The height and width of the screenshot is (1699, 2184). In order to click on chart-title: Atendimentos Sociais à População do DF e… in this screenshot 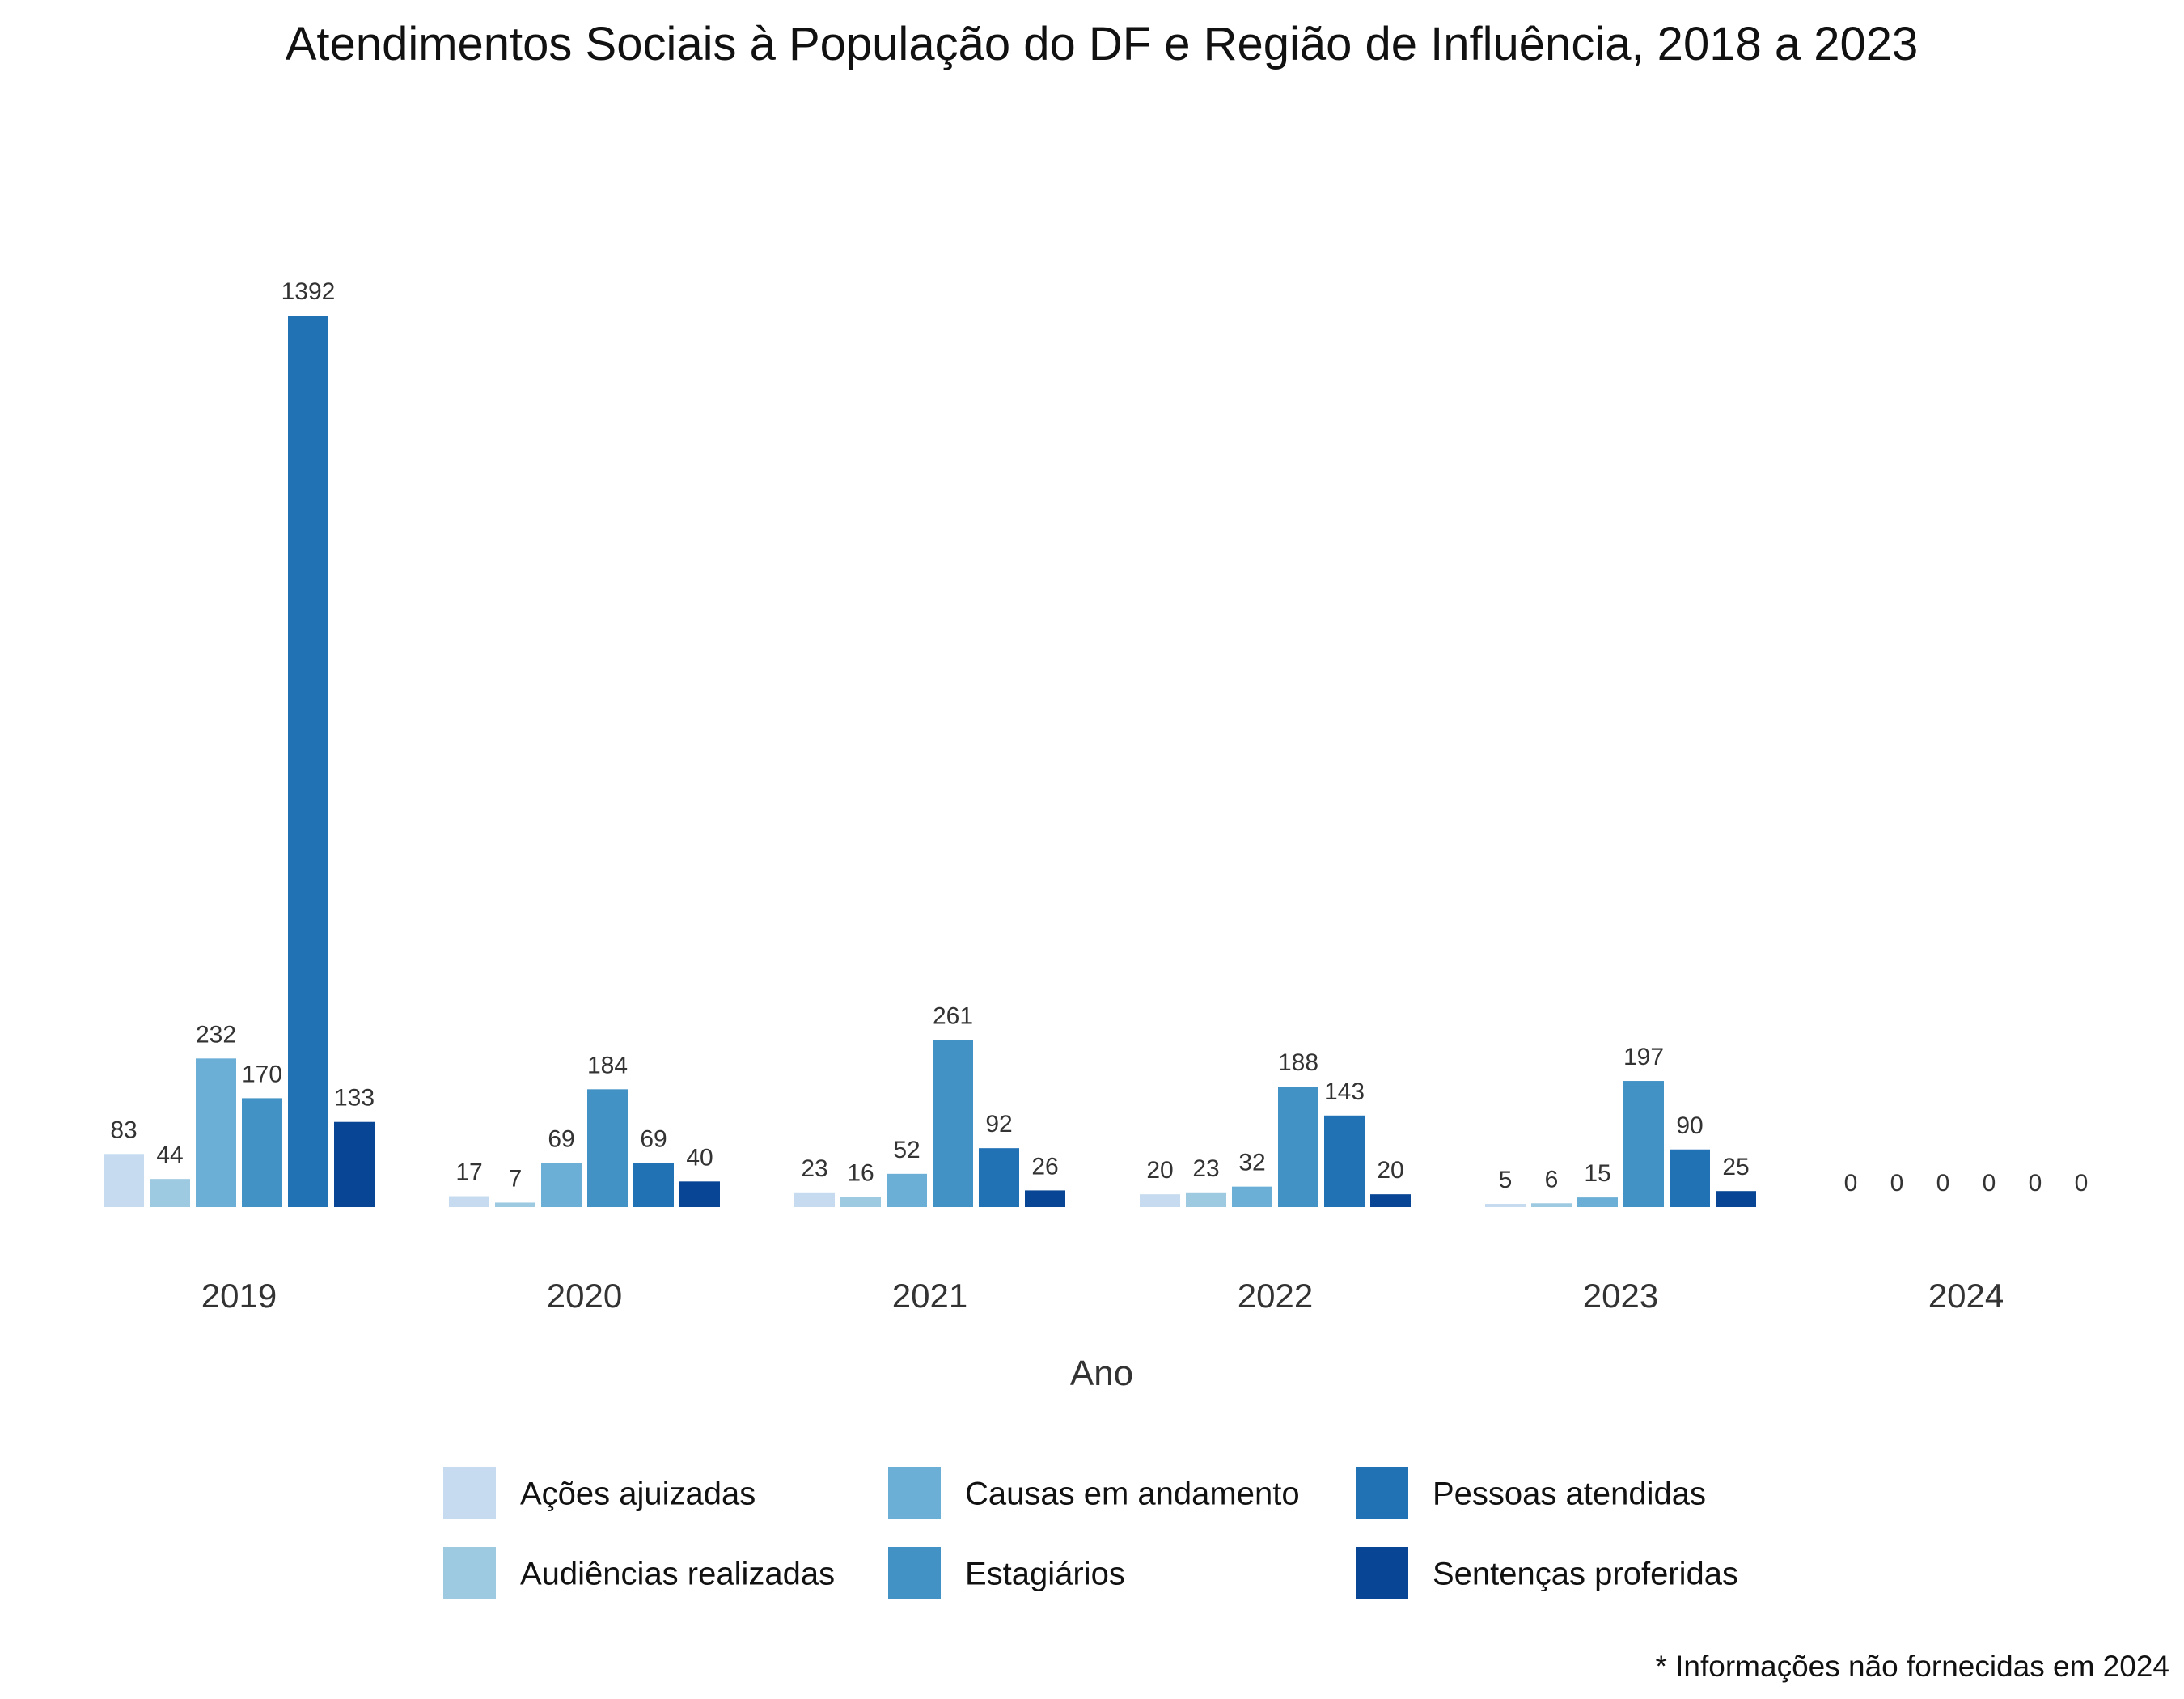, I will do `click(1102, 44)`.